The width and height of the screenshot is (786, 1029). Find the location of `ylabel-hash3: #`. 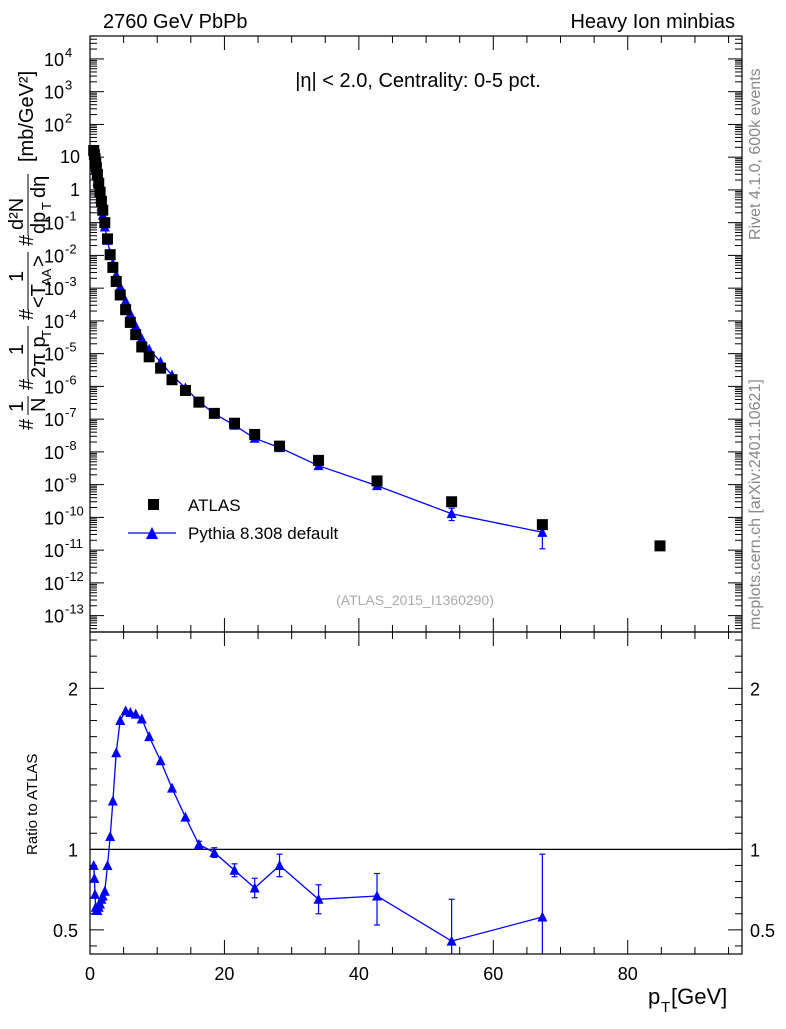

ylabel-hash3: # is located at coordinates (27, 314).